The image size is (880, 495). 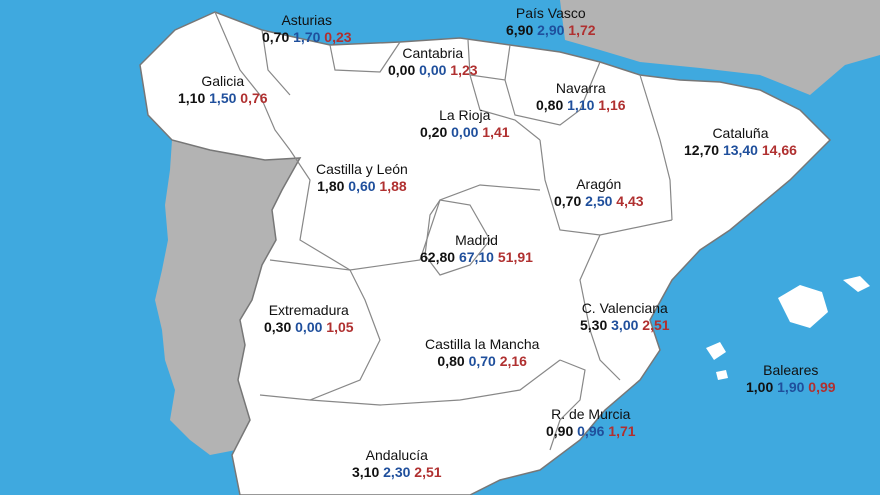 I want to click on region-value-3: 4,43, so click(x=630, y=200).